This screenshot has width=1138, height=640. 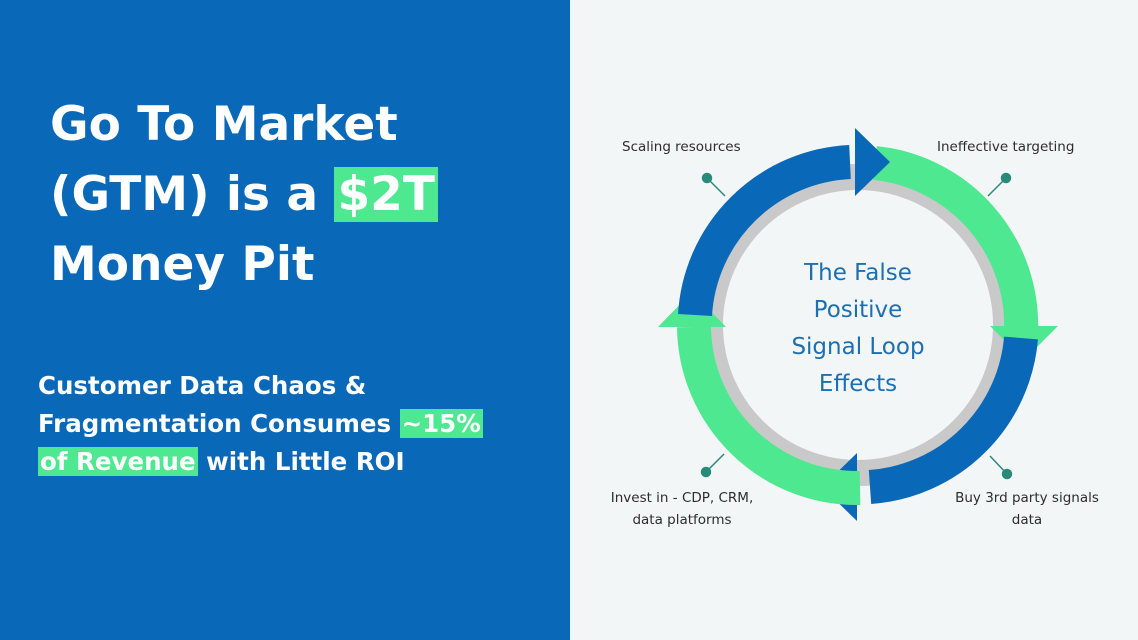 I want to click on label-scaling-resources: Scaling resources, so click(x=681, y=147).